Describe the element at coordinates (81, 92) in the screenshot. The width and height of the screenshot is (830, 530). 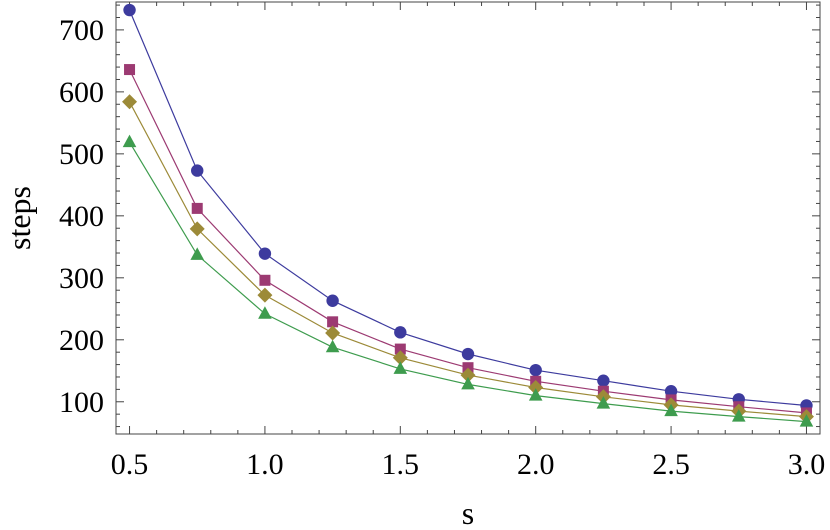
I see `y-tick-label: 600` at that location.